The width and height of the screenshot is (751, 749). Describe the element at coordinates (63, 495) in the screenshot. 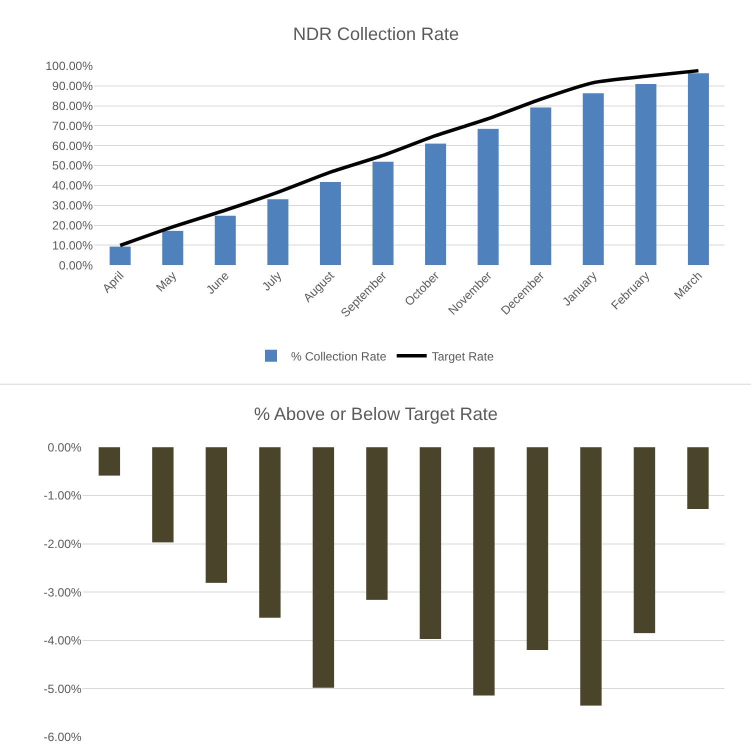

I see `y-tick-label: -1.00%` at that location.